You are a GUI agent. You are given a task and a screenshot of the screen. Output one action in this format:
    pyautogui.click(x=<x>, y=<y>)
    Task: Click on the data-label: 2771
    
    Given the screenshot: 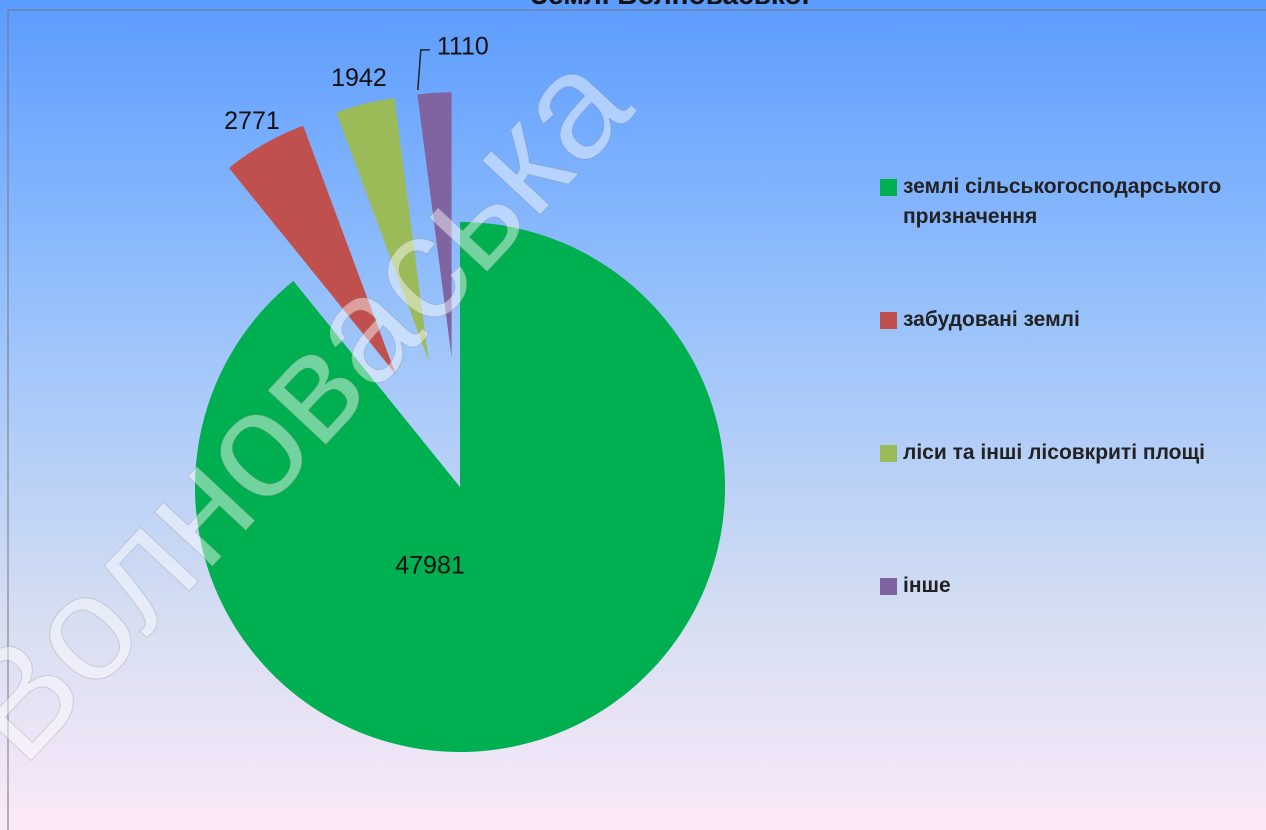 What is the action you would take?
    pyautogui.click(x=252, y=121)
    